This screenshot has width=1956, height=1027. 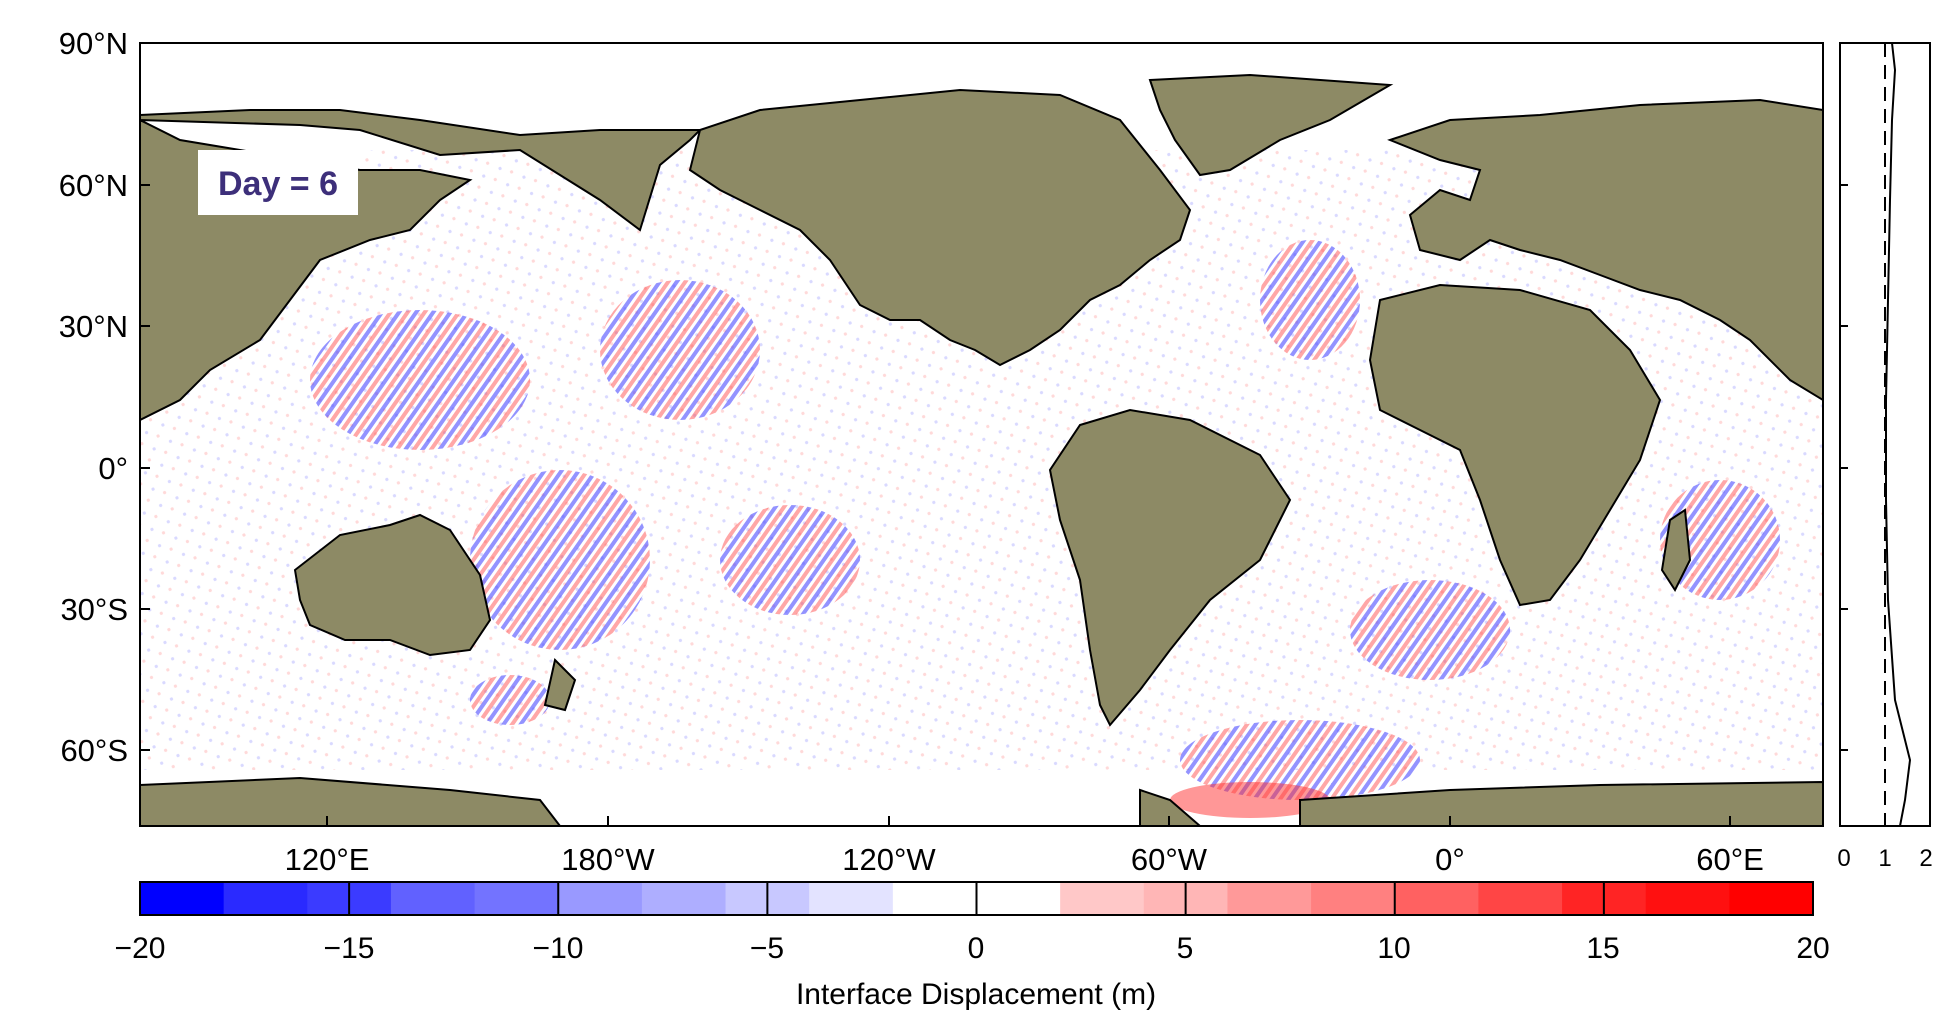 What do you see at coordinates (113, 468) in the screenshot?
I see `lat-label: 0°` at bounding box center [113, 468].